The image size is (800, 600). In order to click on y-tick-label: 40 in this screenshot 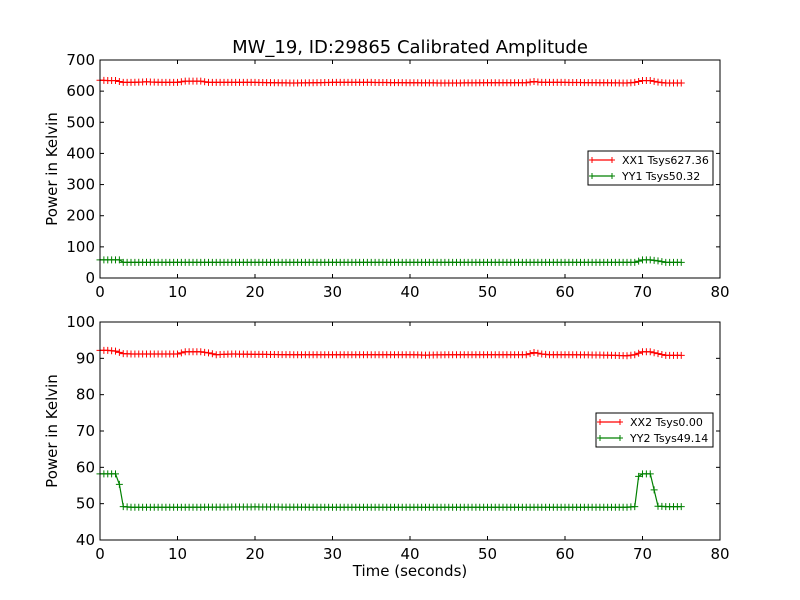, I will do `click(85, 540)`.